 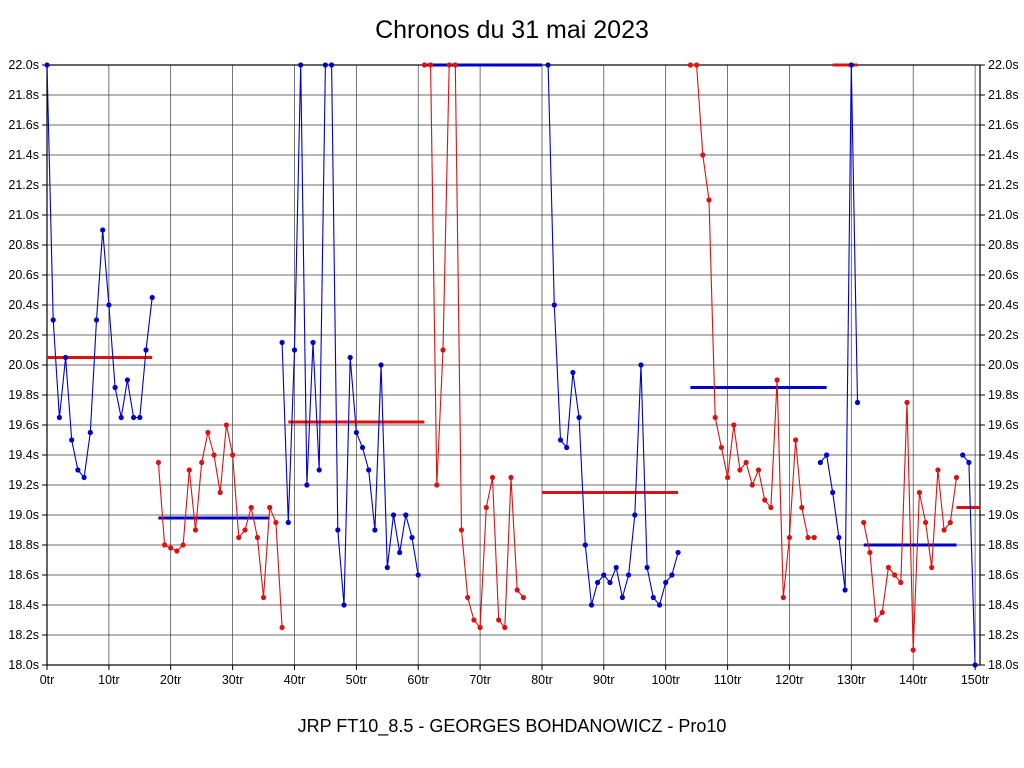 I want to click on y-axis-label-right: 19.4s, so click(x=1003, y=455).